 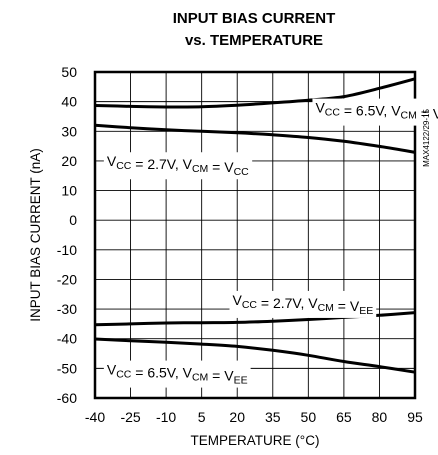 What do you see at coordinates (35, 235) in the screenshot?
I see `y-axis-label: INPUT BIAS CURRENT (nA)` at bounding box center [35, 235].